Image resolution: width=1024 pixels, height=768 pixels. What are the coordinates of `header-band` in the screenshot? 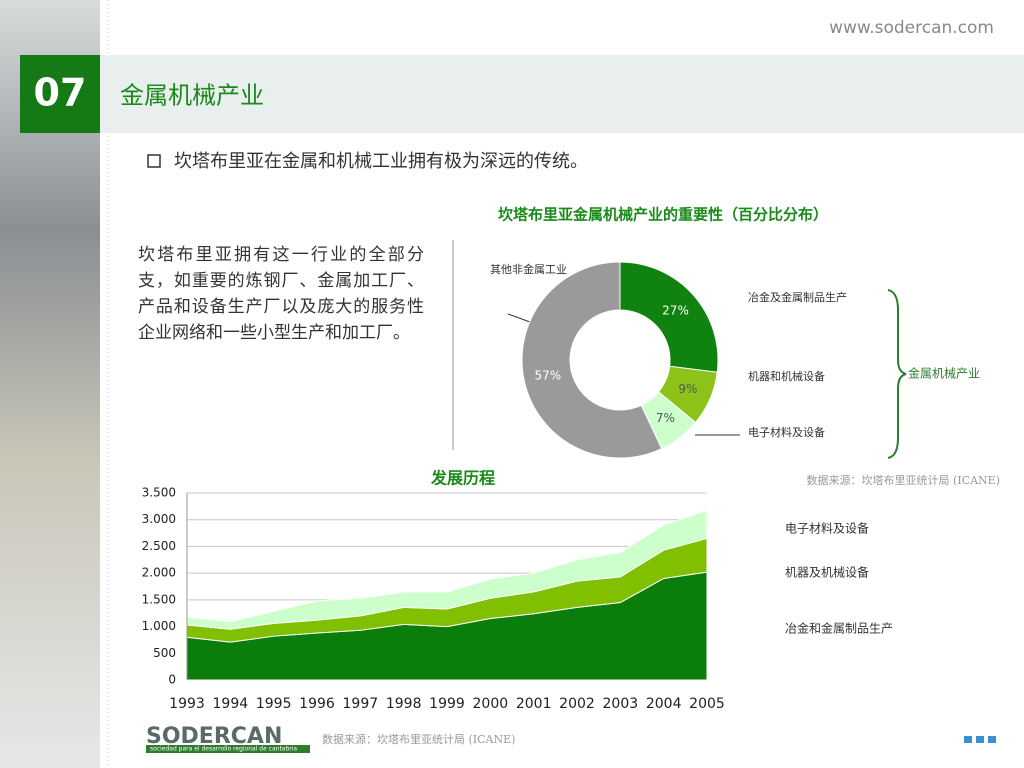 It's located at (562, 94).